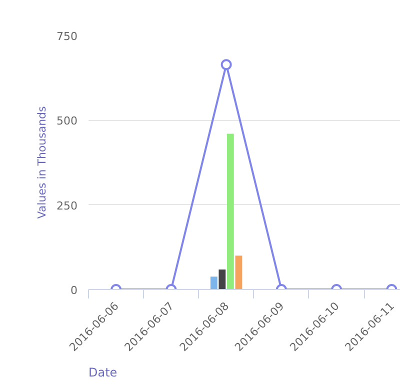  Describe the element at coordinates (67, 121) in the screenshot. I see `y-tick-label: 500` at that location.